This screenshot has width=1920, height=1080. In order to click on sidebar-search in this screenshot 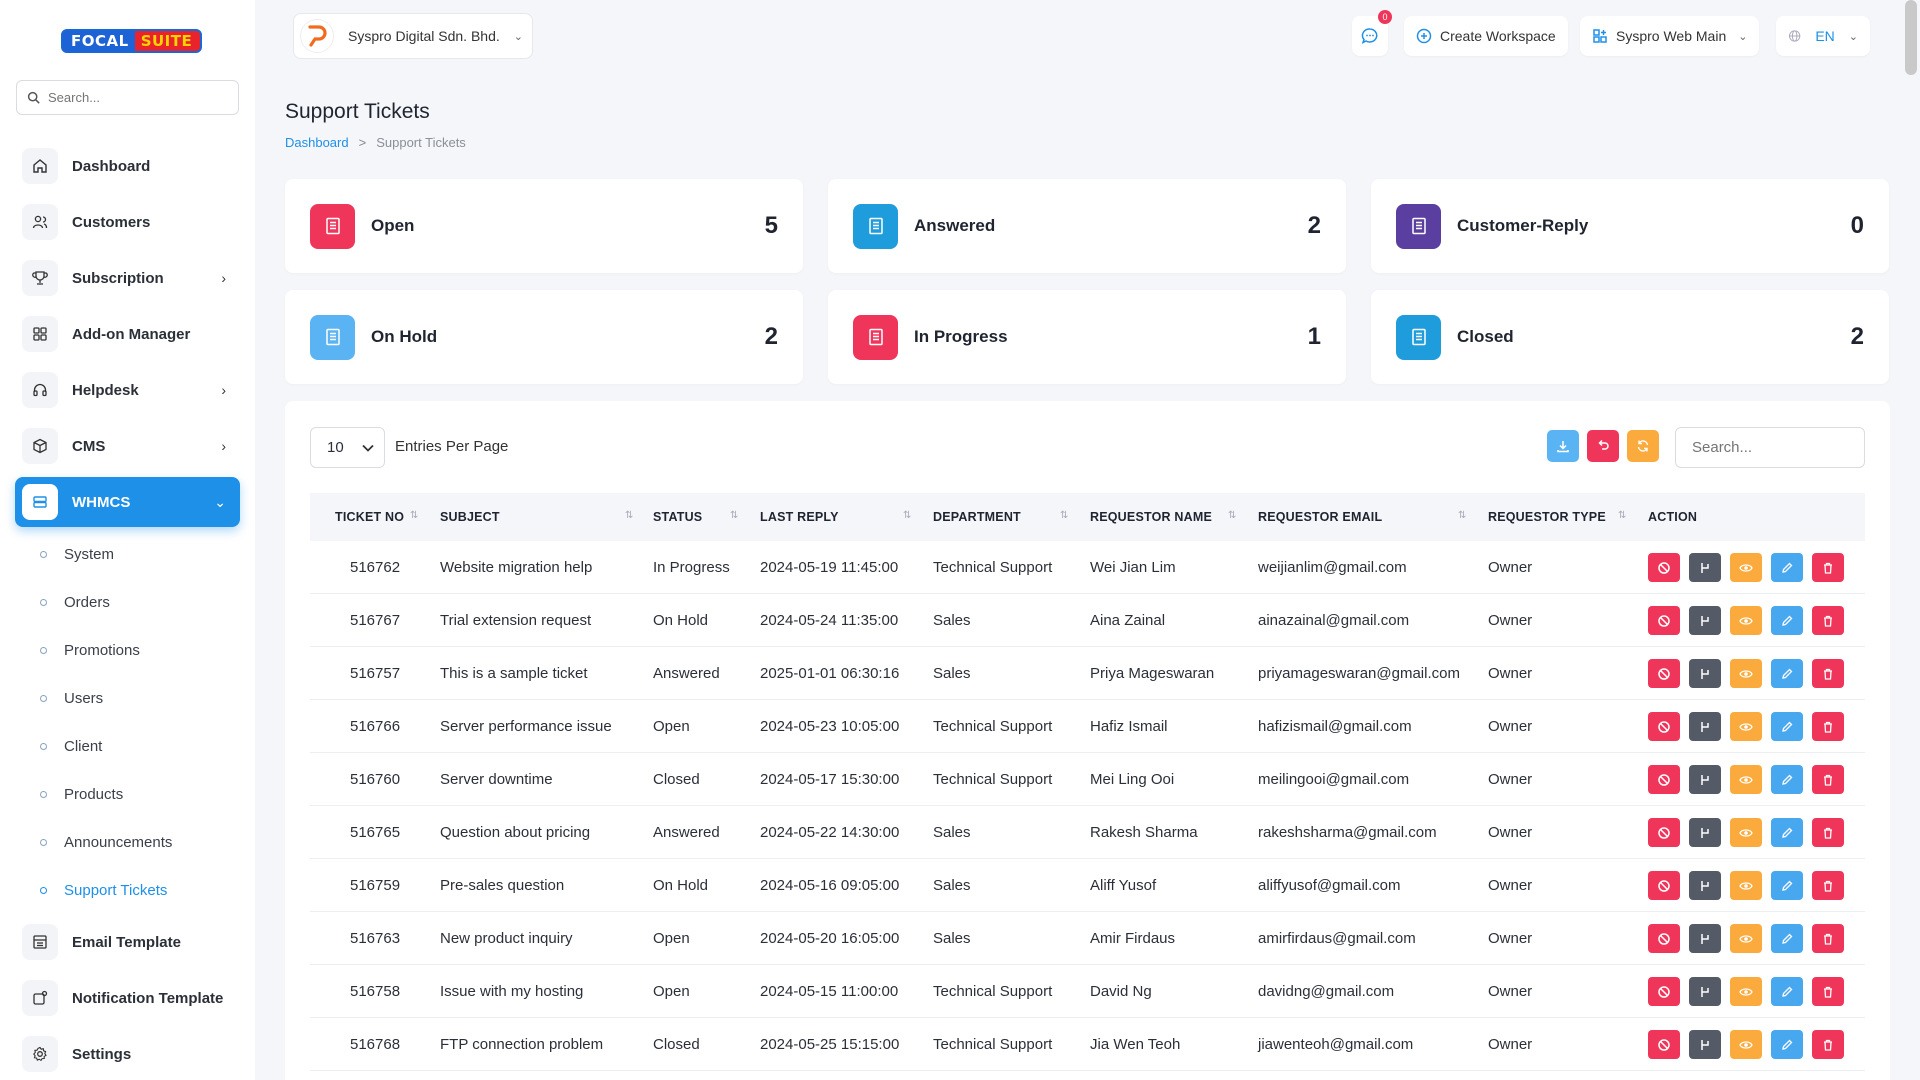, I will do `click(127, 97)`.